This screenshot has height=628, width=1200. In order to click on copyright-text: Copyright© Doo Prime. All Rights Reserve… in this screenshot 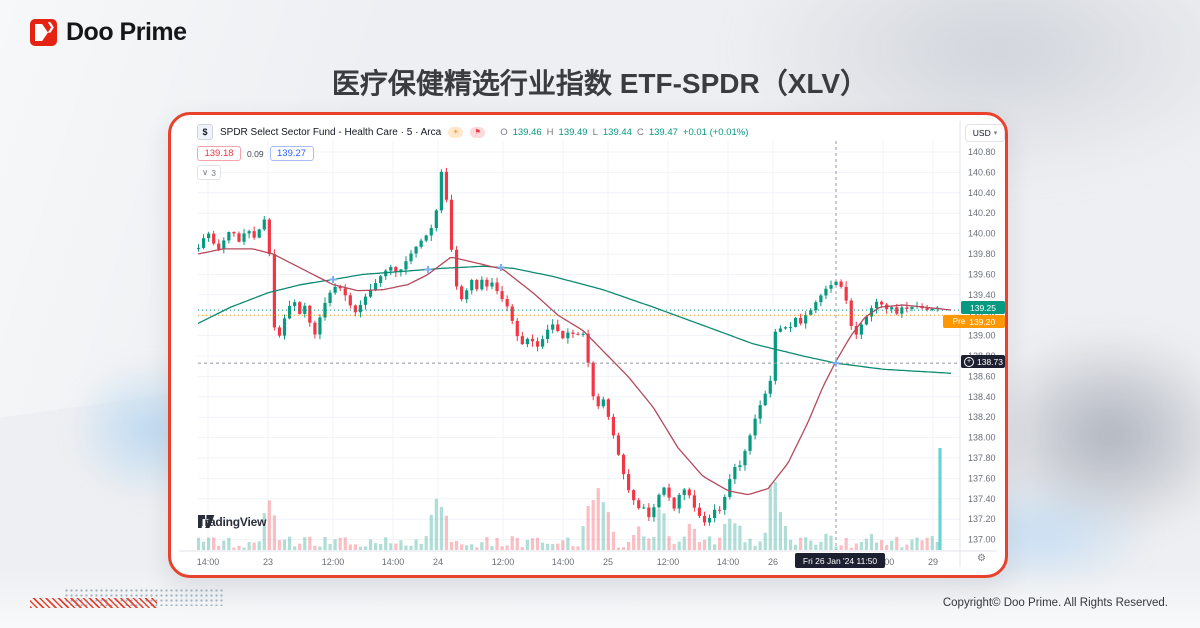, I will do `click(1055, 603)`.